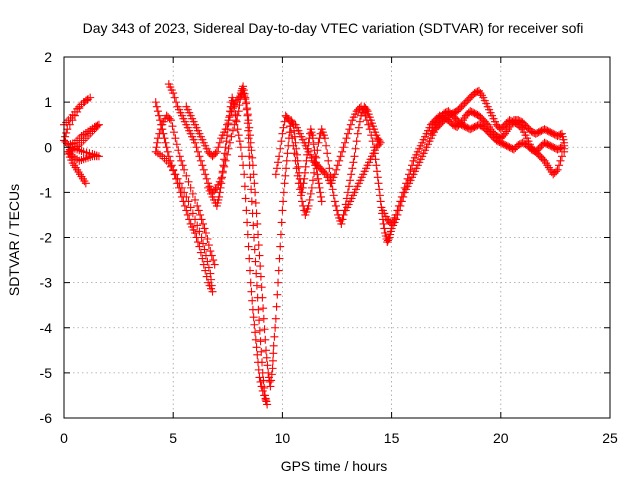 The width and height of the screenshot is (640, 480). What do you see at coordinates (46, 192) in the screenshot?
I see `y-tick-label: -1` at bounding box center [46, 192].